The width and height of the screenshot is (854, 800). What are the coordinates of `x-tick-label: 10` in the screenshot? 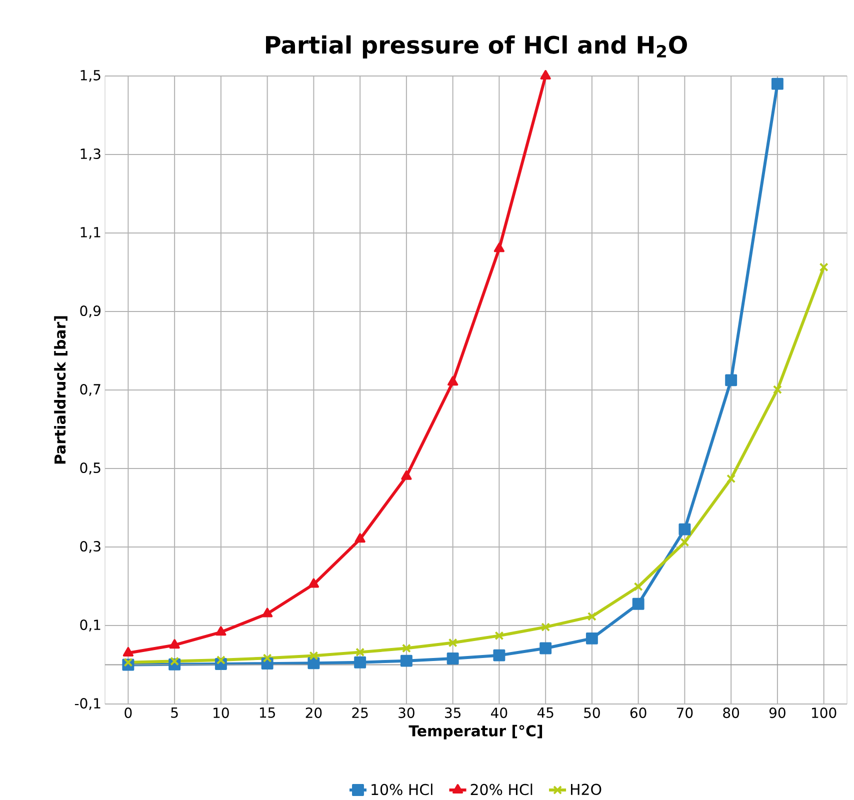 It's located at (221, 712).